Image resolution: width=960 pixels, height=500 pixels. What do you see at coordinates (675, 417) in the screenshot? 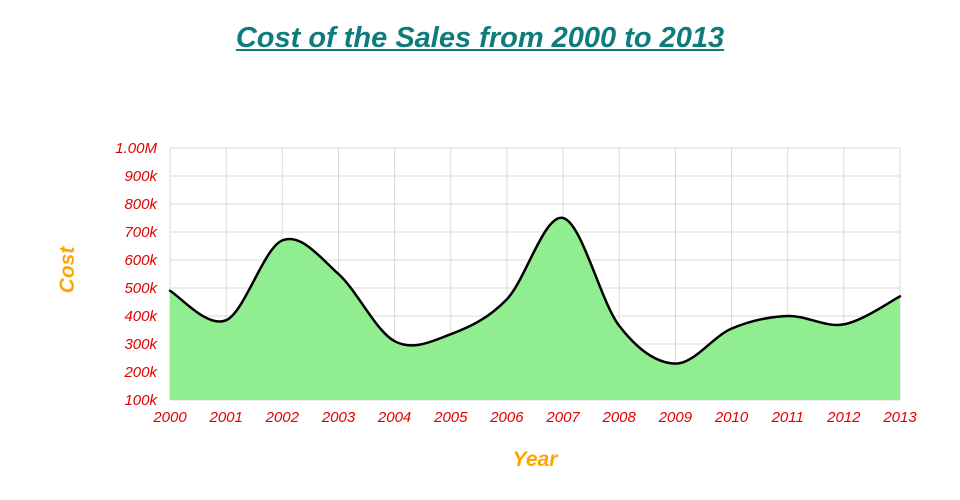
I see `x-tick-label: 2009` at bounding box center [675, 417].